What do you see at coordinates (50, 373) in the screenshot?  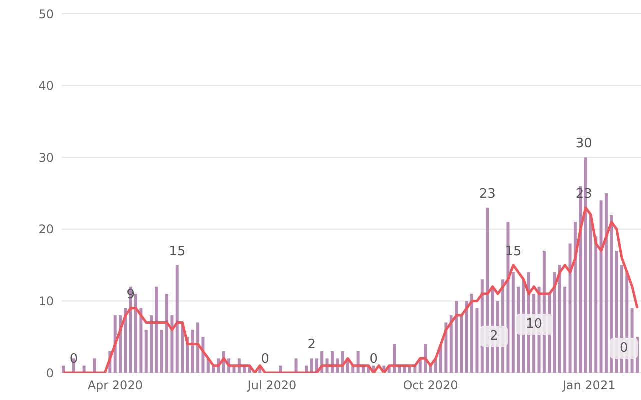 I see `y-tick-label: 0` at bounding box center [50, 373].